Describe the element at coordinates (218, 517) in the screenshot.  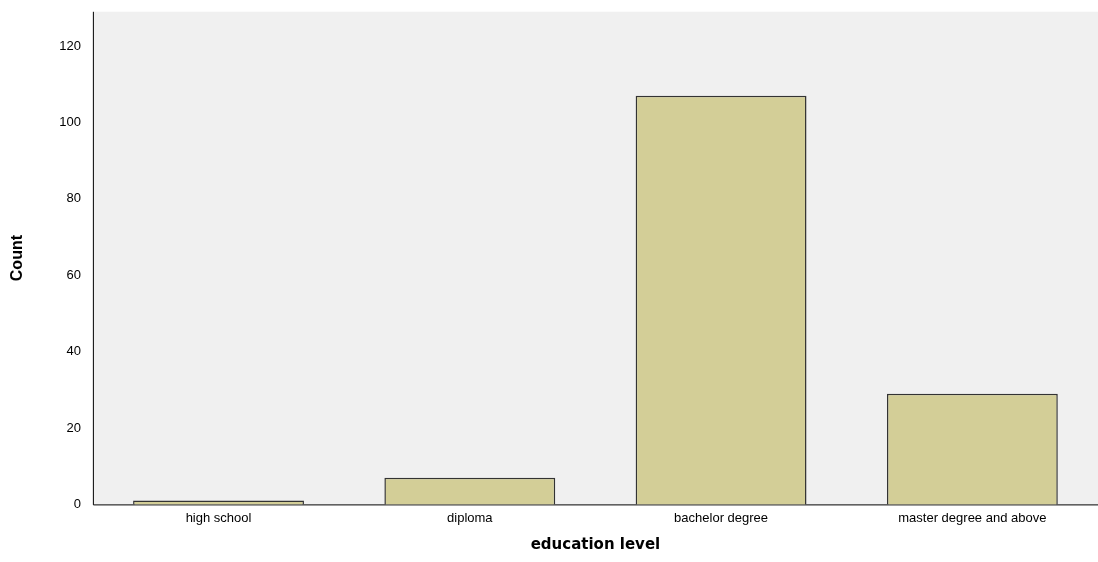
I see `x-tick-label: high school` at that location.